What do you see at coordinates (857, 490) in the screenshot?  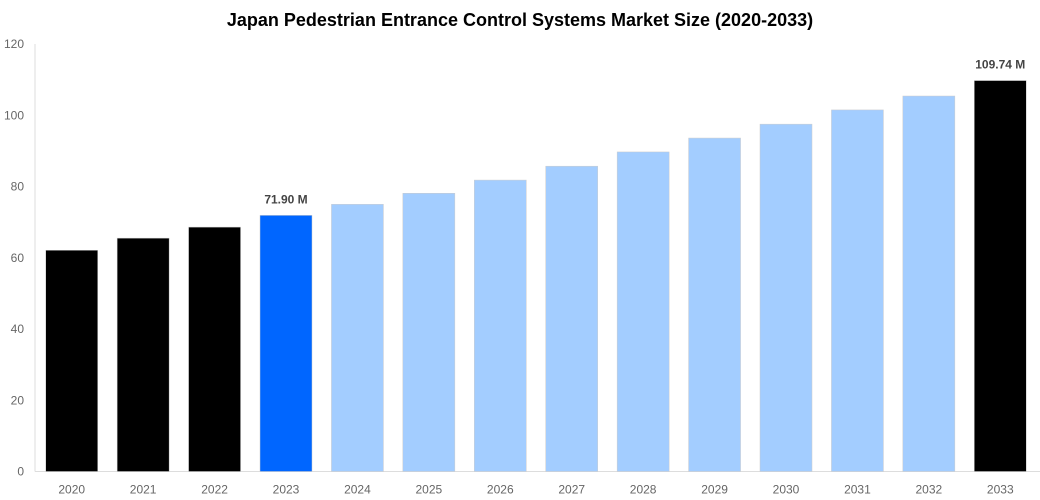 I see `x-tick-label: 2031` at bounding box center [857, 490].